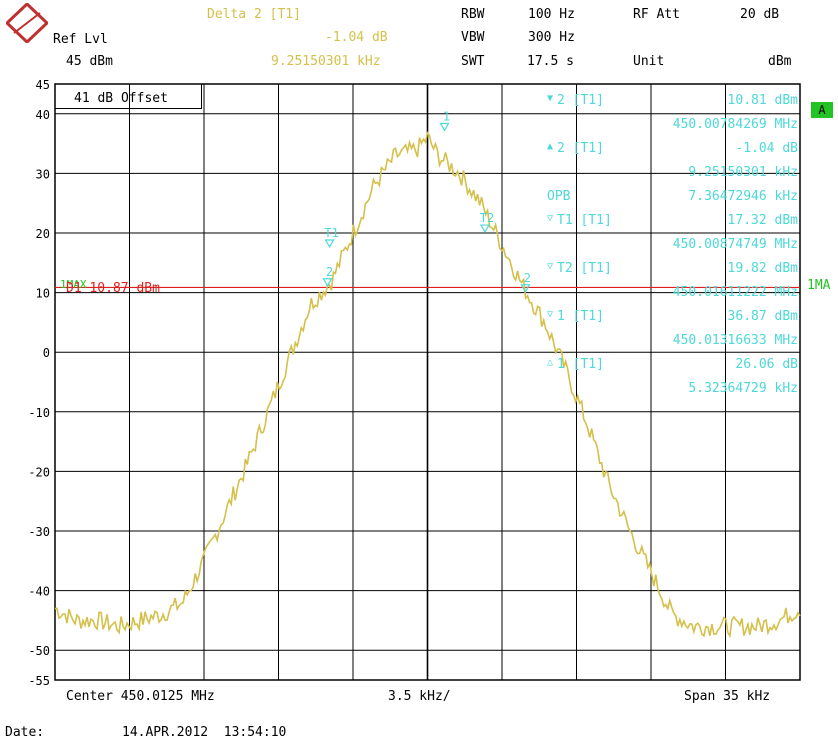  Describe the element at coordinates (27, 23) in the screenshot. I see `rohde-schwarz-logo` at that location.